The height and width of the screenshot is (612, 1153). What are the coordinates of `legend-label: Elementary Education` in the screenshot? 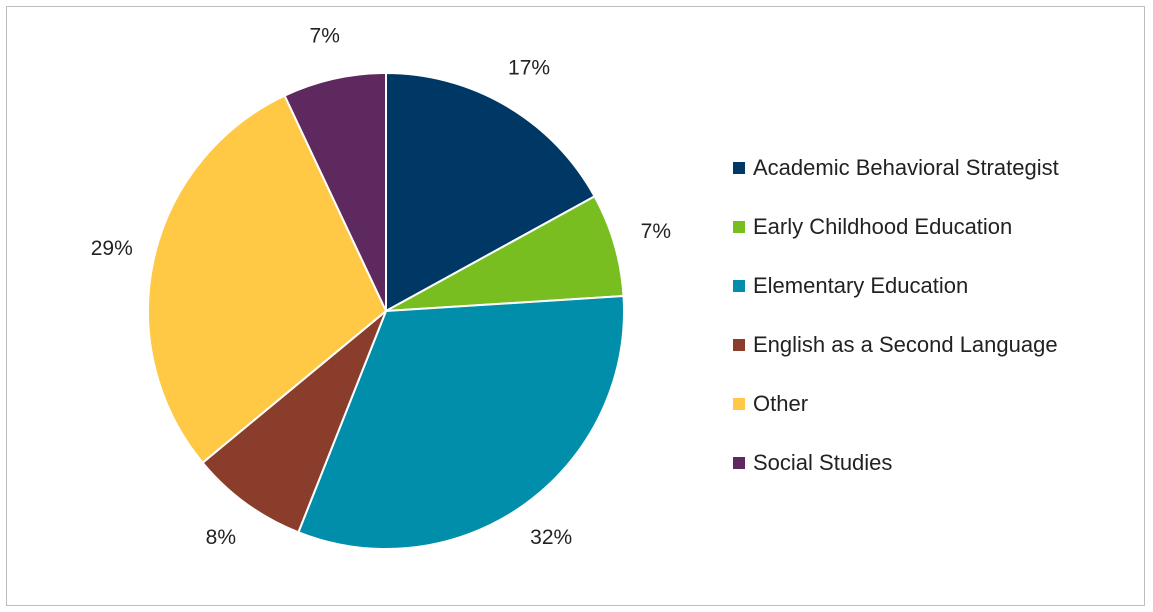 It's located at (861, 285).